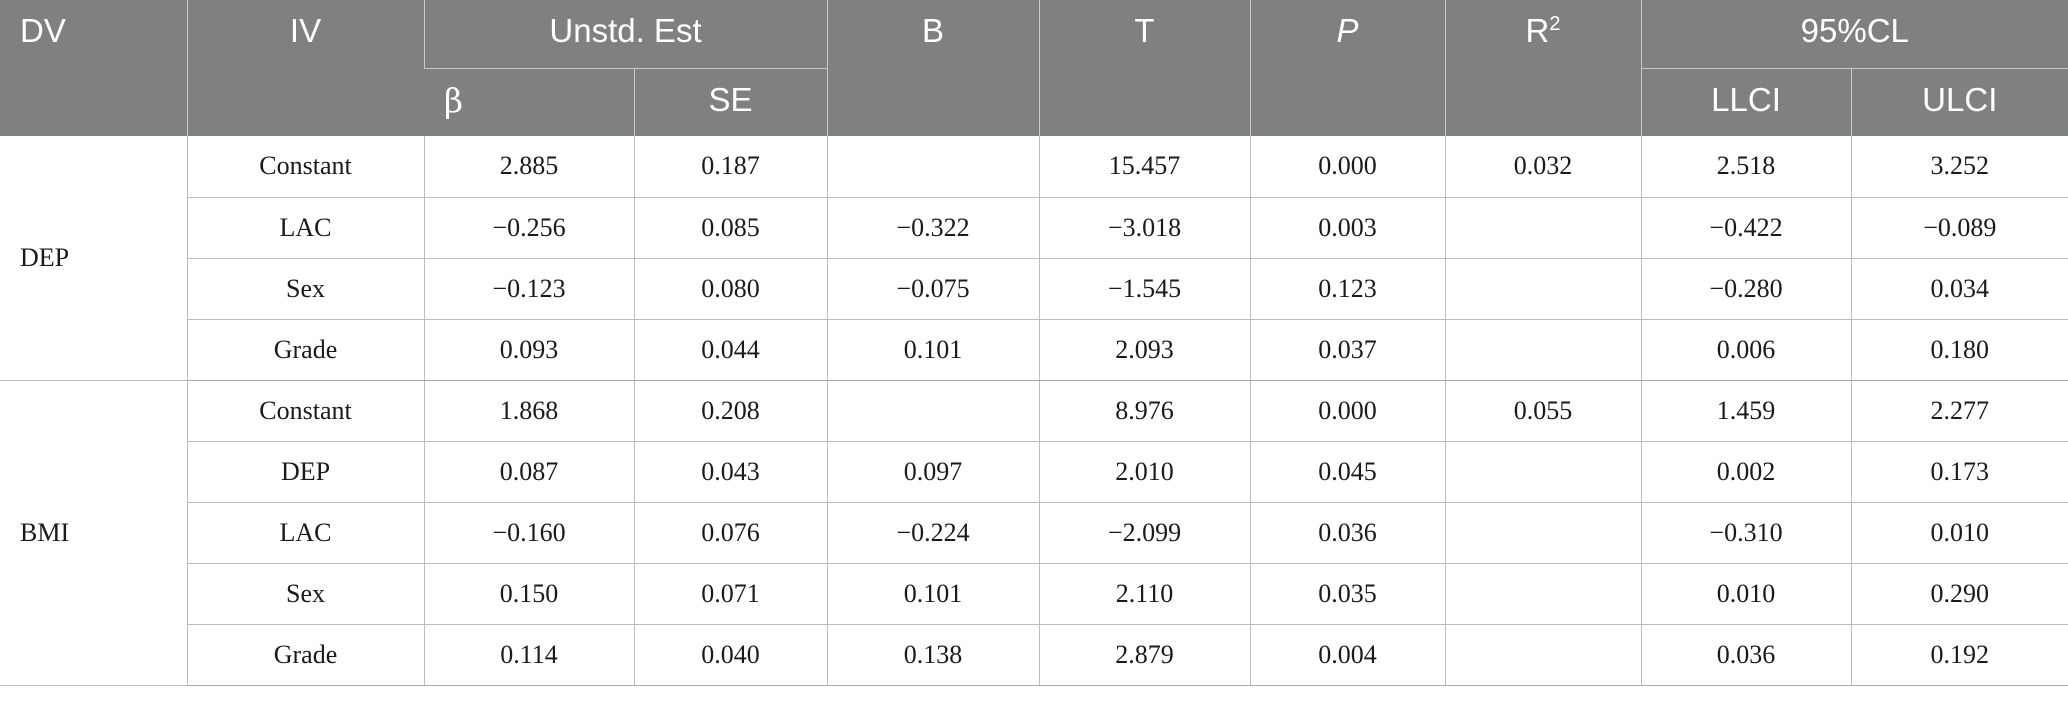 Image resolution: width=2068 pixels, height=714 pixels. What do you see at coordinates (528, 655) in the screenshot?
I see `beta-cell: 0.114` at bounding box center [528, 655].